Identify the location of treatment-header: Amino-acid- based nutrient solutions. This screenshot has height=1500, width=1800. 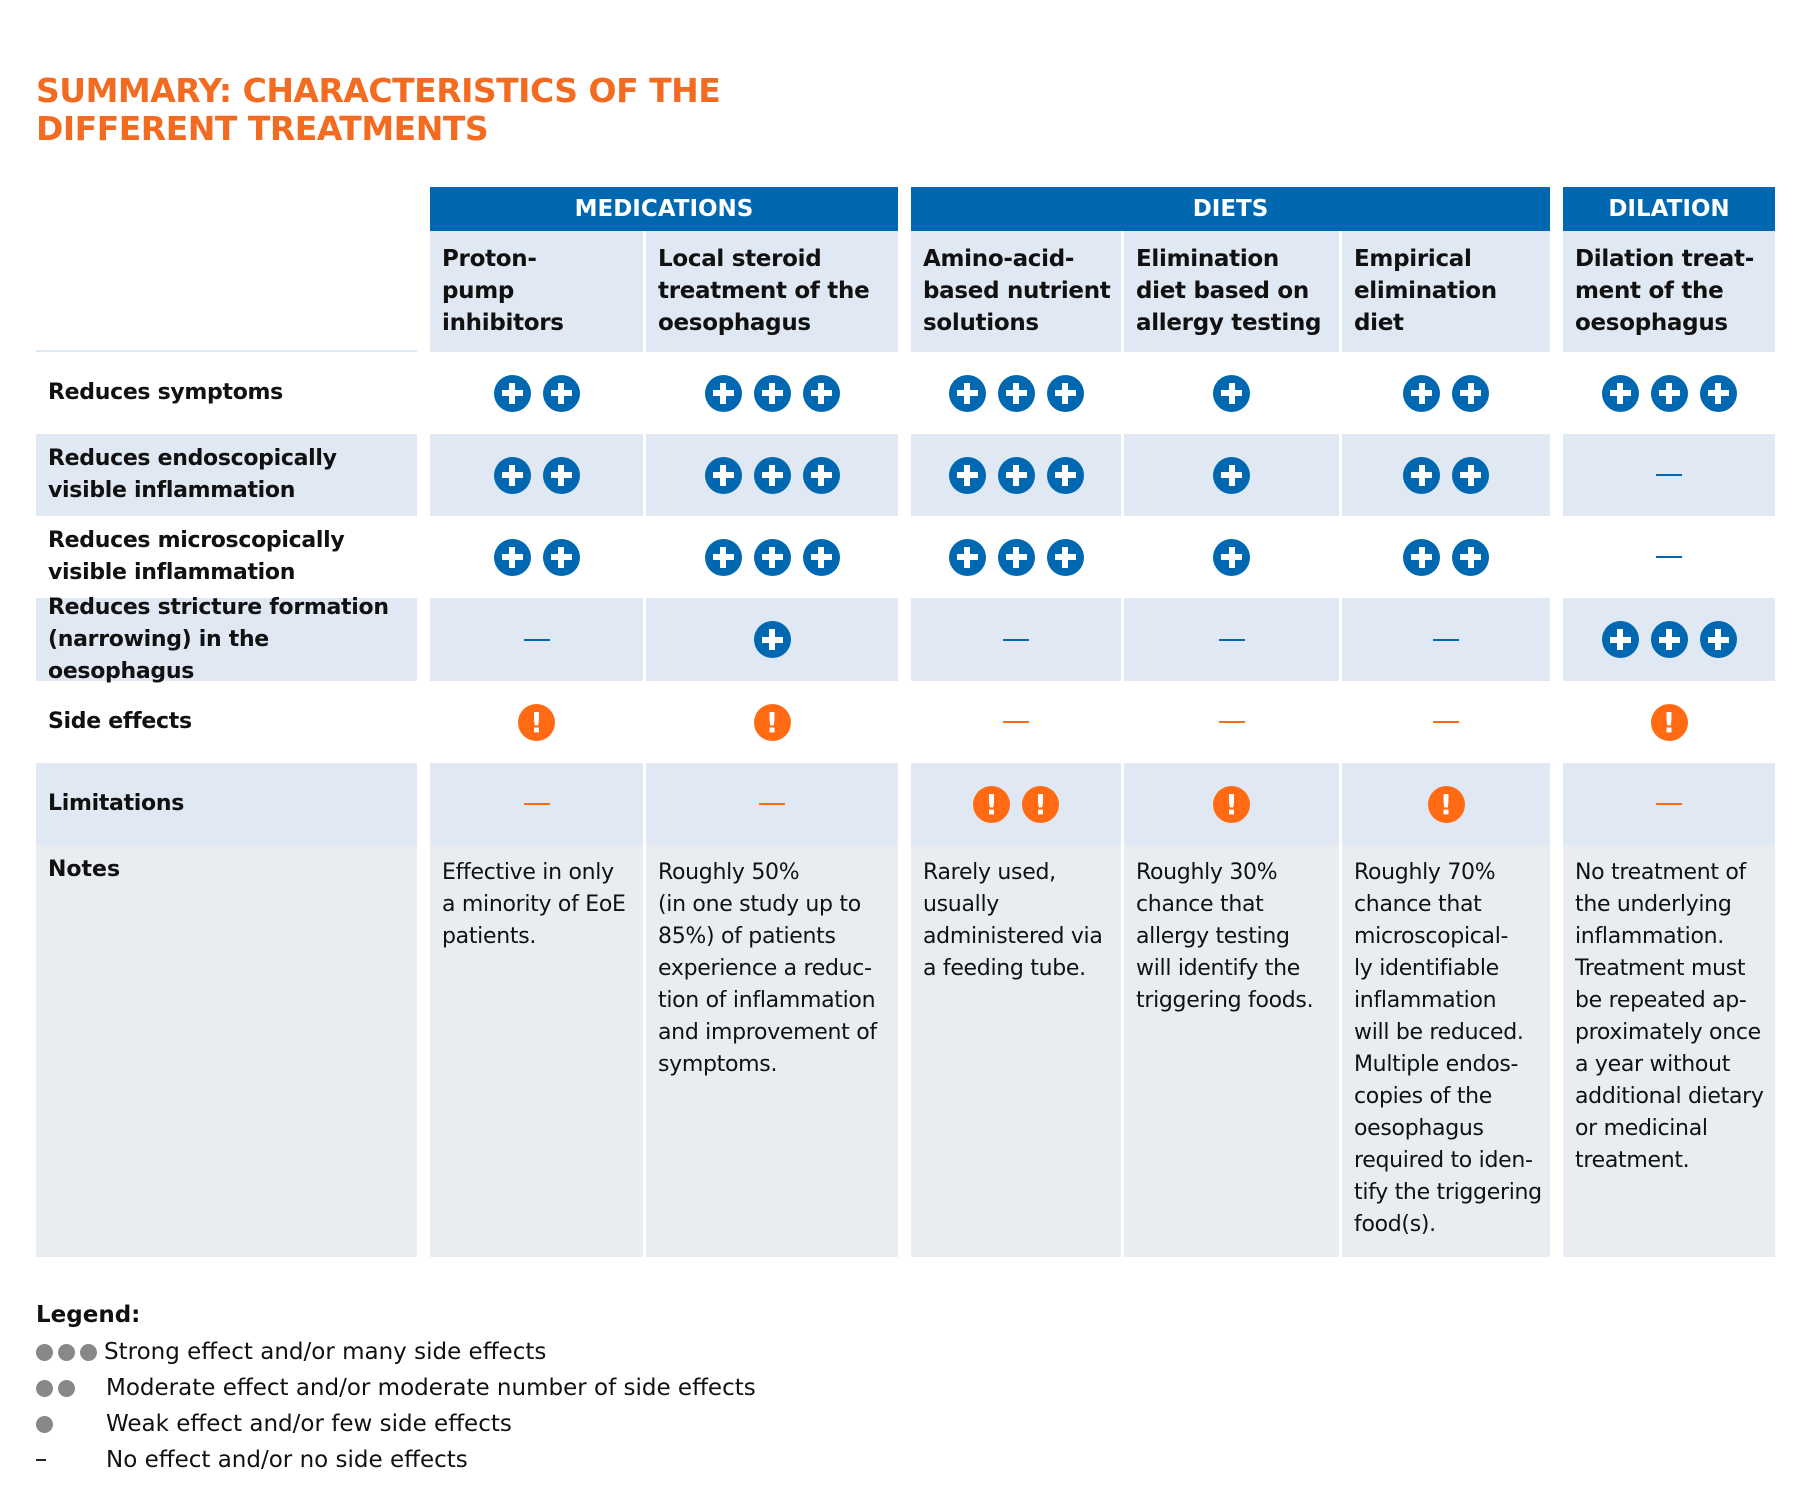
(1016, 291).